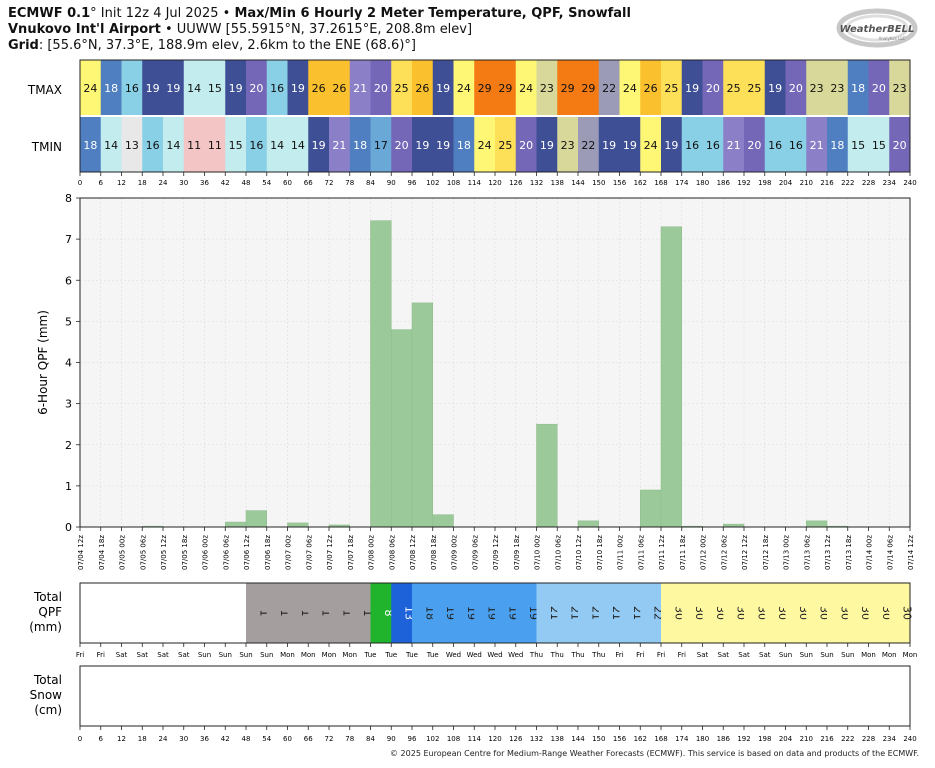 The width and height of the screenshot is (935, 768). What do you see at coordinates (743, 739) in the screenshot?
I see `snow-hour-tick-label: 192` at bounding box center [743, 739].